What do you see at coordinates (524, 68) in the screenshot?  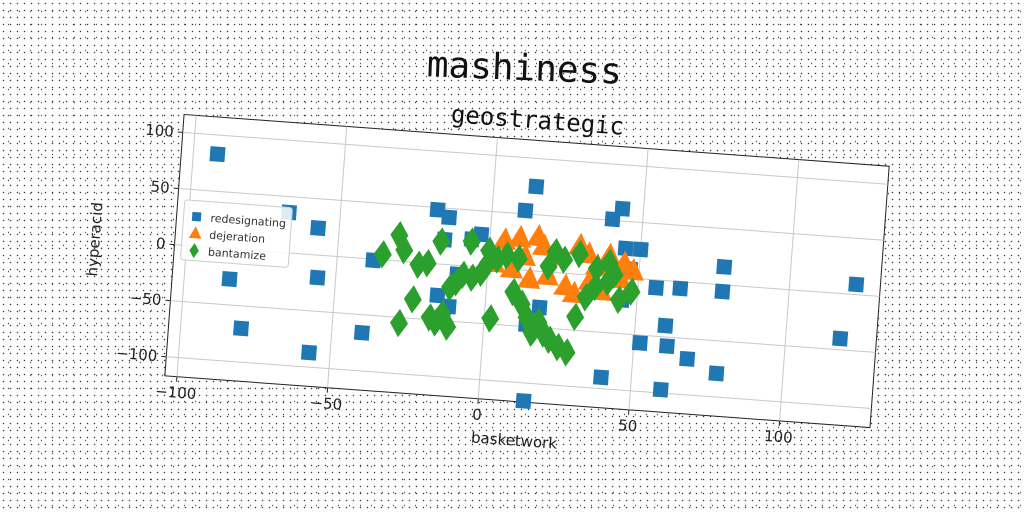 I see `chart-suptitle: mashiness` at bounding box center [524, 68].